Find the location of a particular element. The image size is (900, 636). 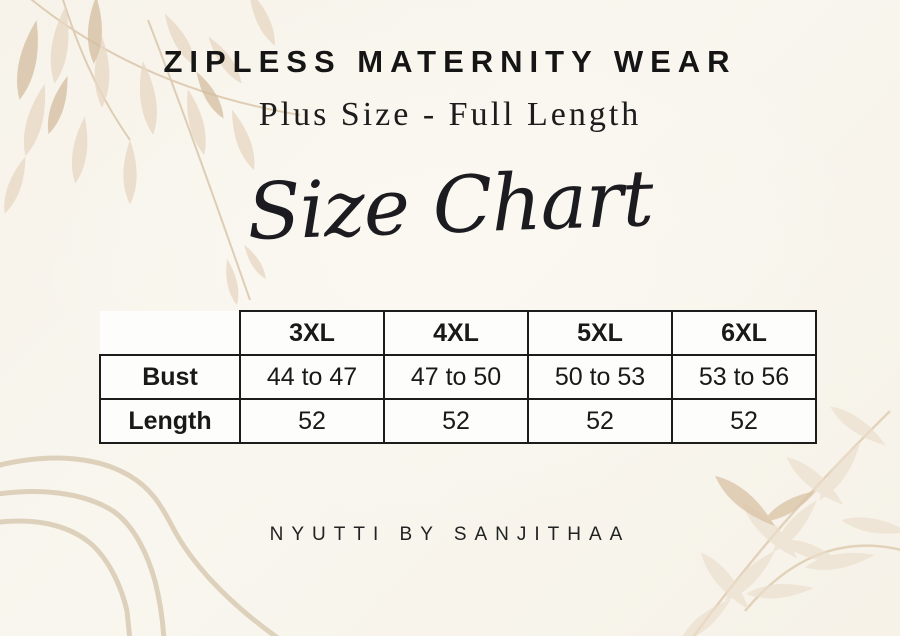

table-header-row: 3XL 4XL 5XL 6XL is located at coordinates (458, 333).